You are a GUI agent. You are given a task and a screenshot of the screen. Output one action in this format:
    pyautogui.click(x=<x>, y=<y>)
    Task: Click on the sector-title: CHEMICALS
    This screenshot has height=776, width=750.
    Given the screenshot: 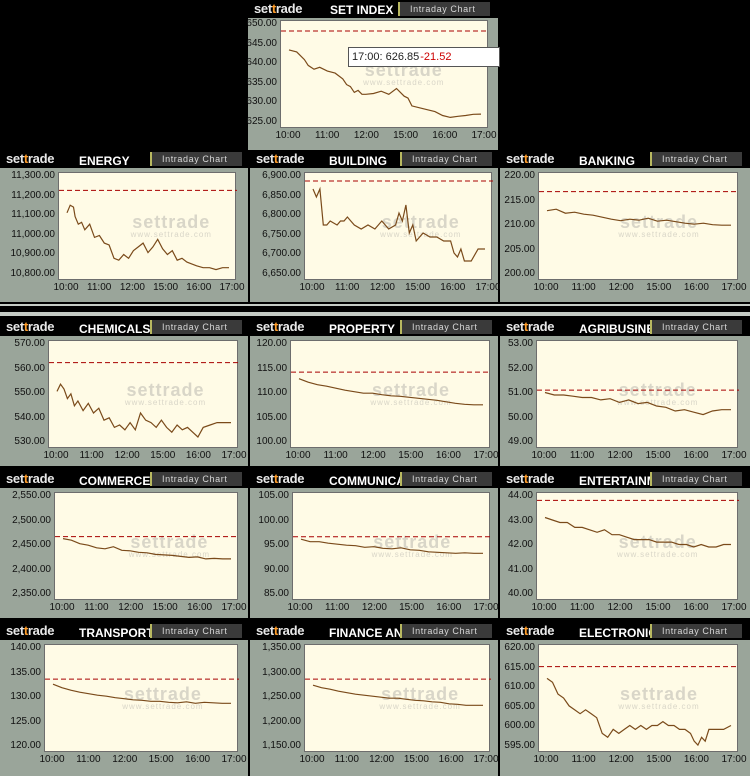 What is the action you would take?
    pyautogui.click(x=115, y=329)
    